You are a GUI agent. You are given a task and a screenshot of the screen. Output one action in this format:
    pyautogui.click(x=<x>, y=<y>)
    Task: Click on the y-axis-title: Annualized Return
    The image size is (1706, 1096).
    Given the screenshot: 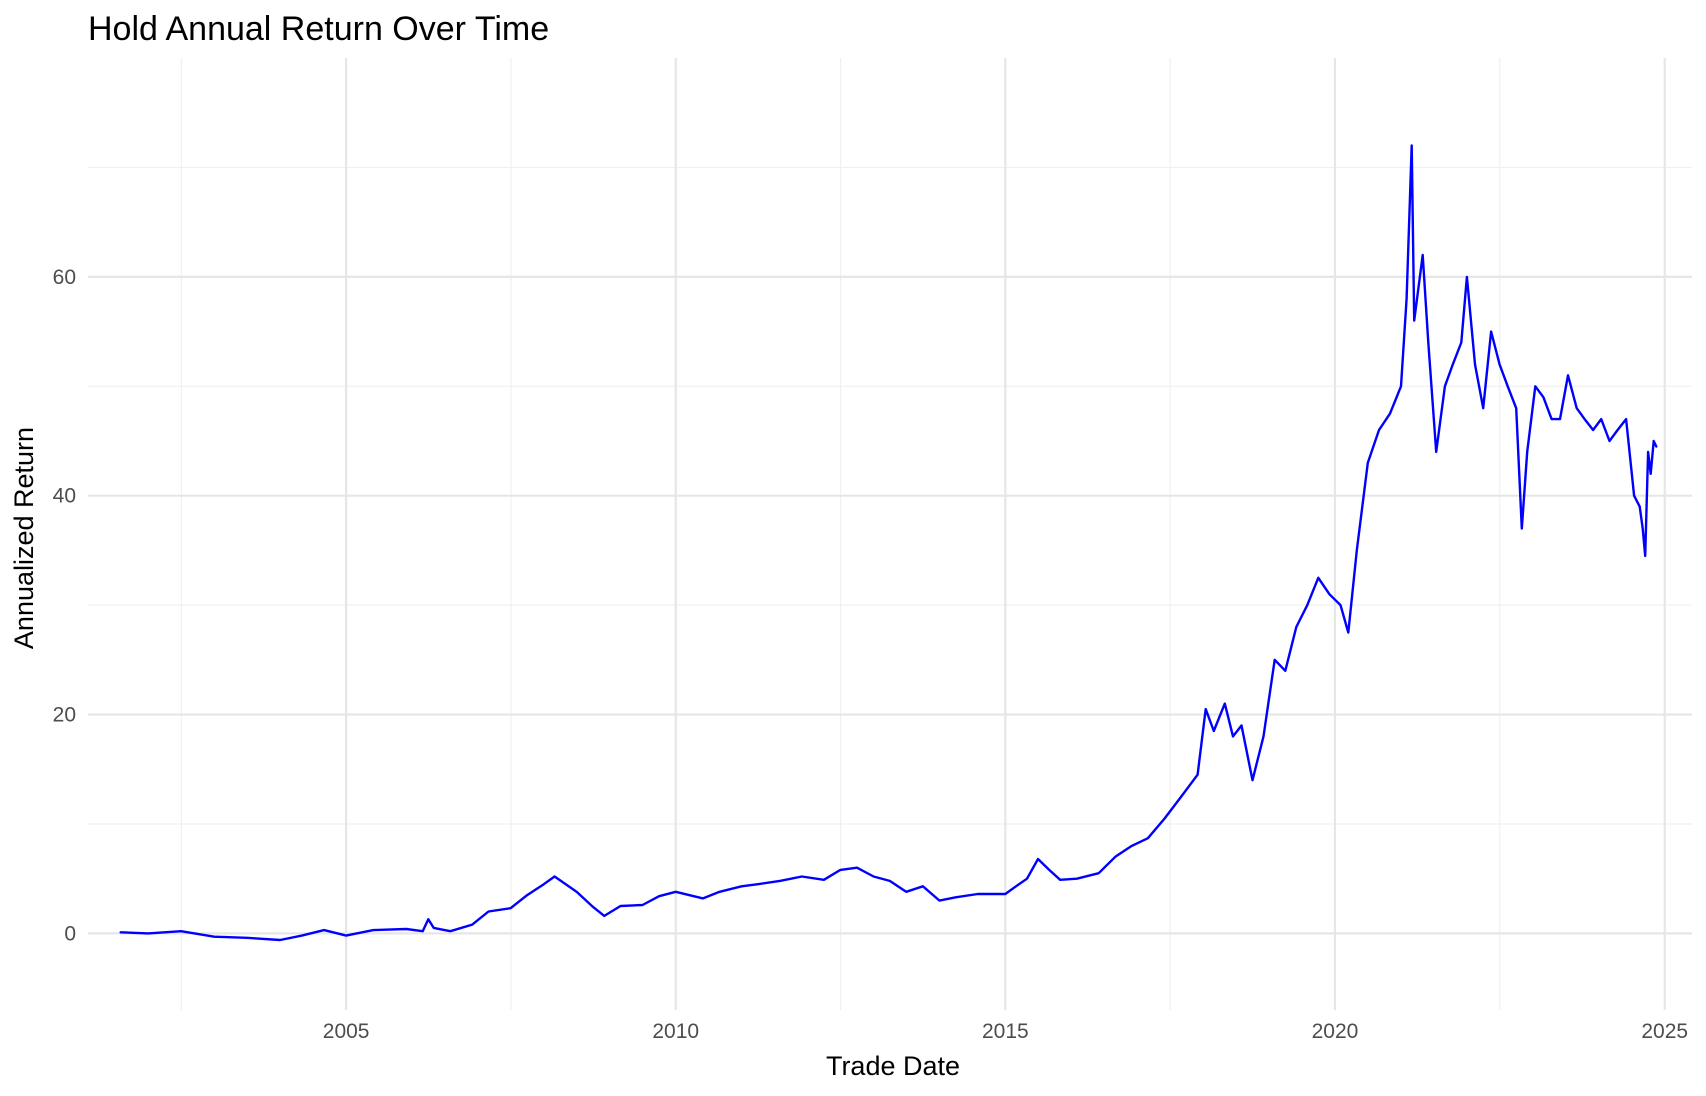 What is the action you would take?
    pyautogui.click(x=24, y=538)
    